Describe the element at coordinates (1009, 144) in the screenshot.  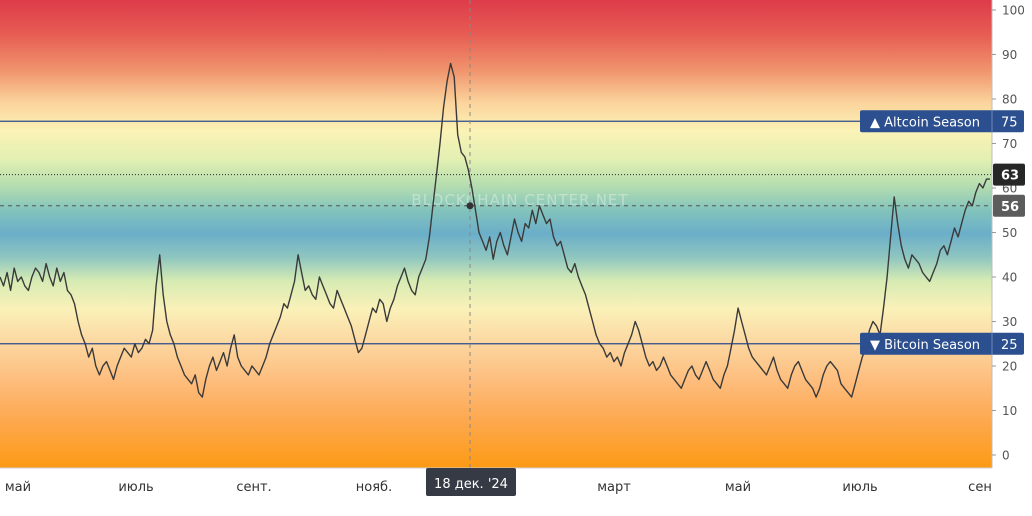
I see `y-tick-label: 70` at that location.